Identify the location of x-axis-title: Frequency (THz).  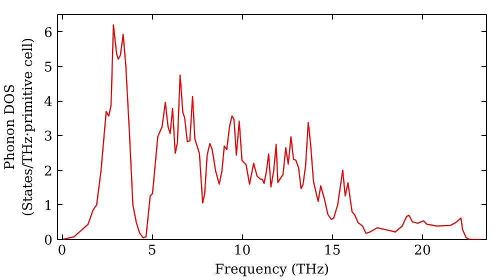
(272, 270).